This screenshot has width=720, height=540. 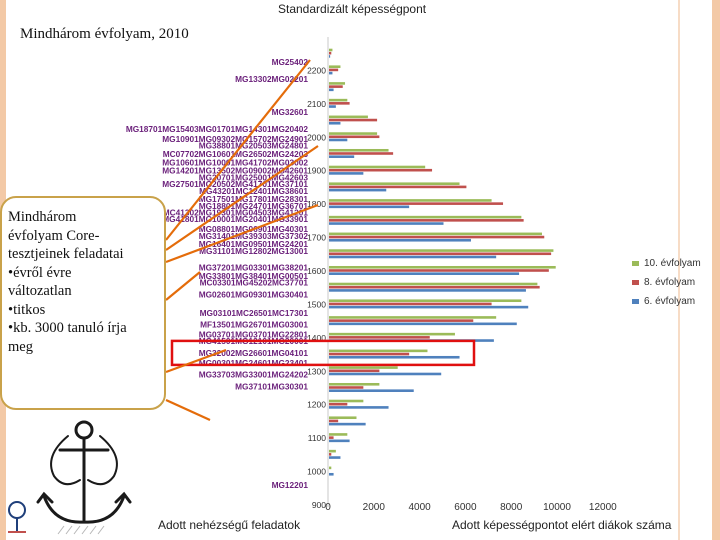 I want to click on chart-legend: 10. évfolyam 8. évfolyam 6. évfolyam, so click(x=666, y=282).